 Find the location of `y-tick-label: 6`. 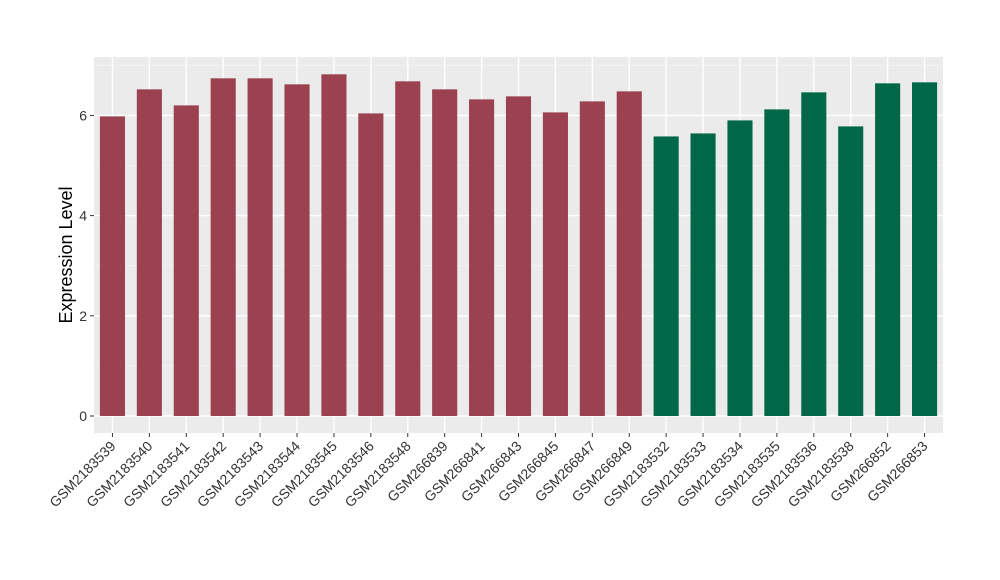

y-tick-label: 6 is located at coordinates (83, 115).